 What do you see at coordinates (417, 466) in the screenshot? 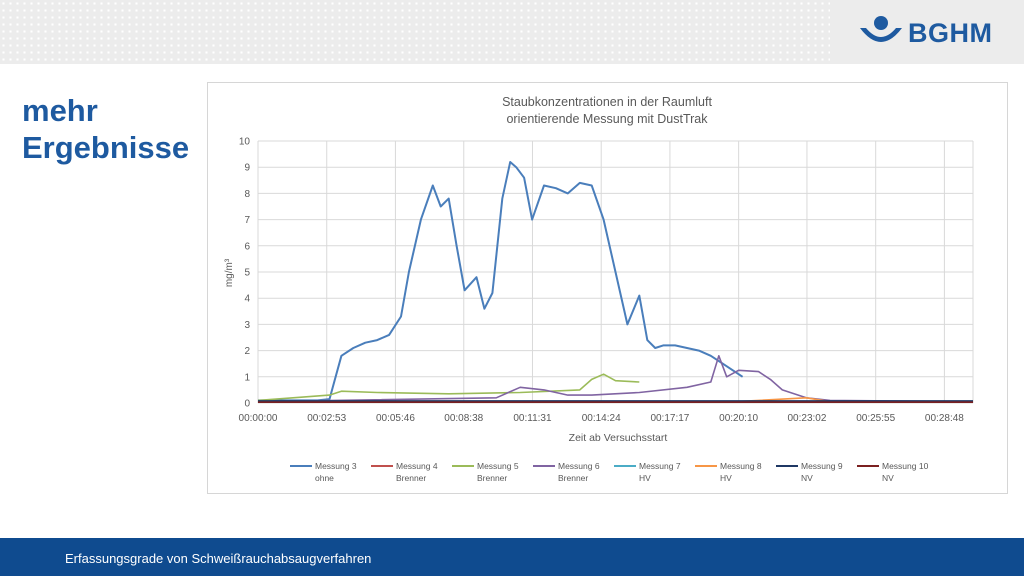
I see `legend-entry: Messung 4` at bounding box center [417, 466].